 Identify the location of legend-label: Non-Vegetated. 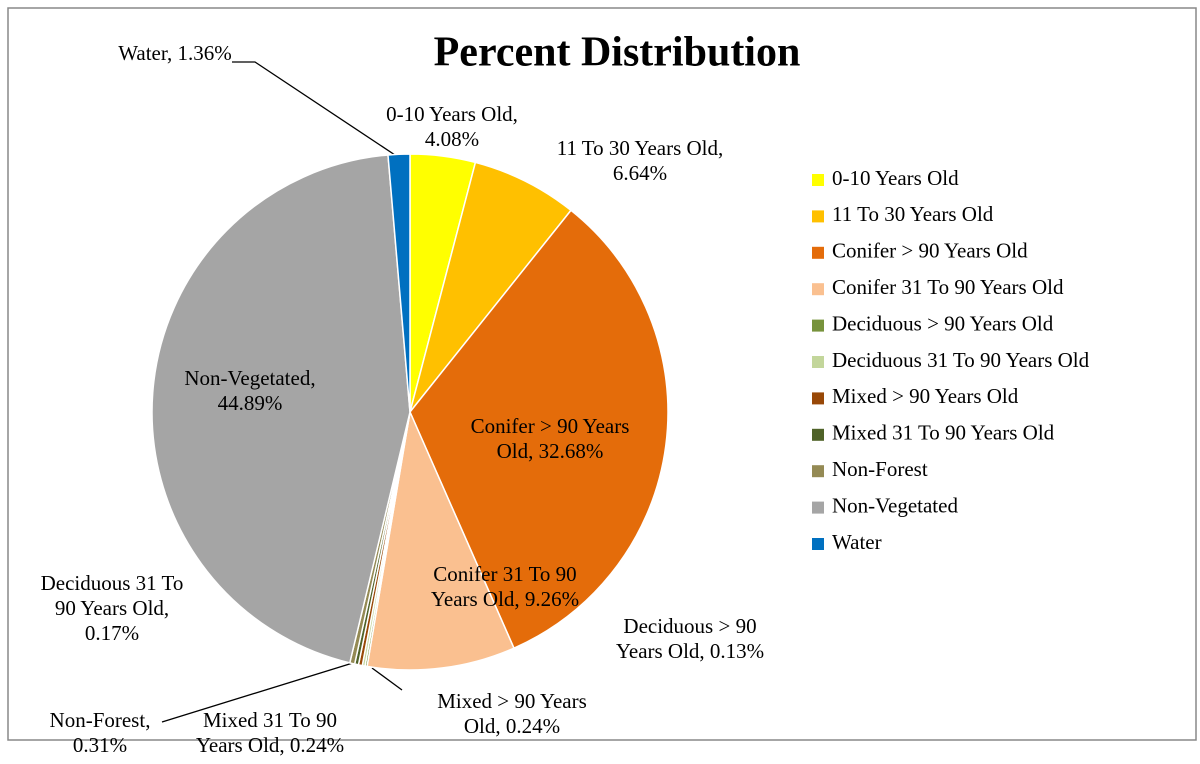
(895, 505).